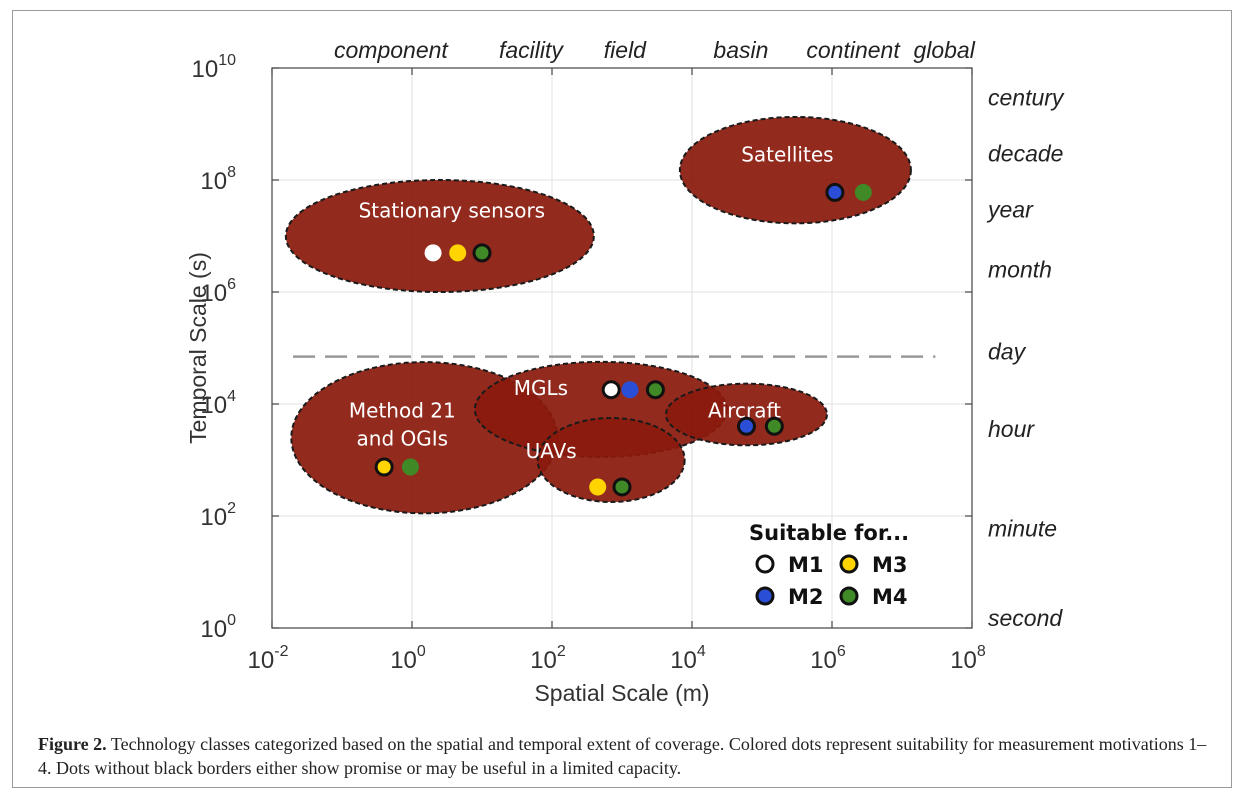 The height and width of the screenshot is (798, 1244). Describe the element at coordinates (541, 388) in the screenshot. I see `region-label: MGLs` at that location.